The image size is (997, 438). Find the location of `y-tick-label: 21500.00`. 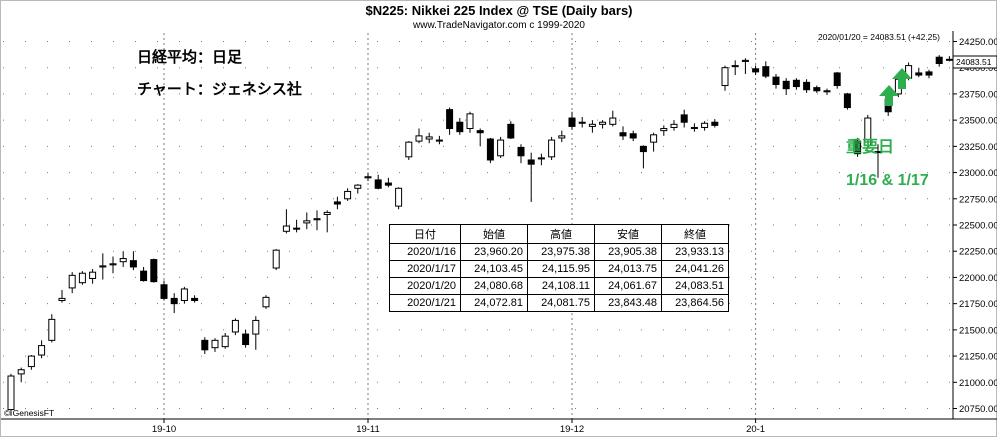

y-tick-label: 21500.00 is located at coordinates (978, 330).